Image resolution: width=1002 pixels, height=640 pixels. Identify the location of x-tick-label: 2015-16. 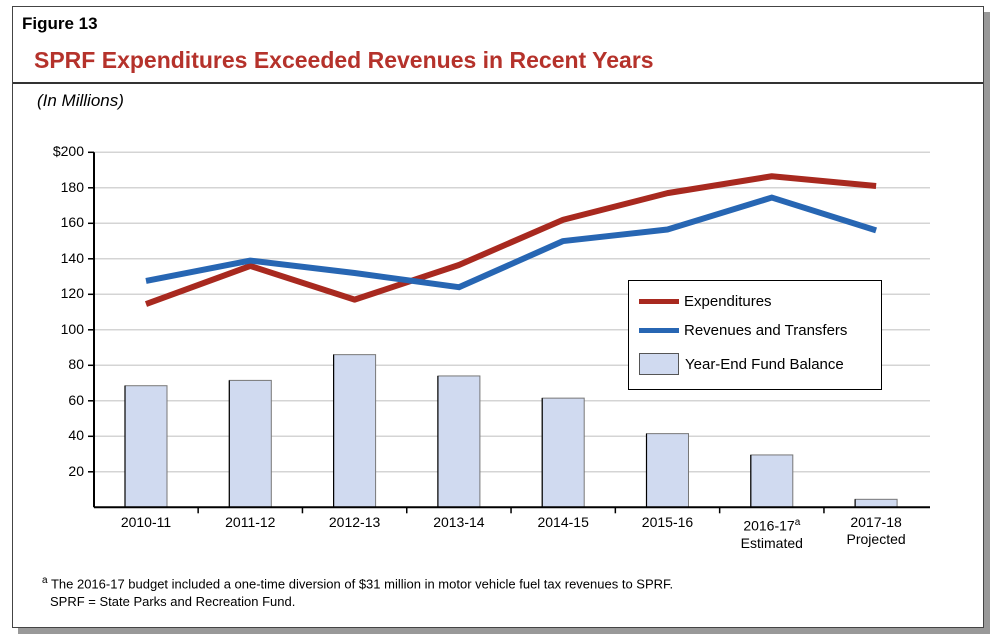
(667, 522).